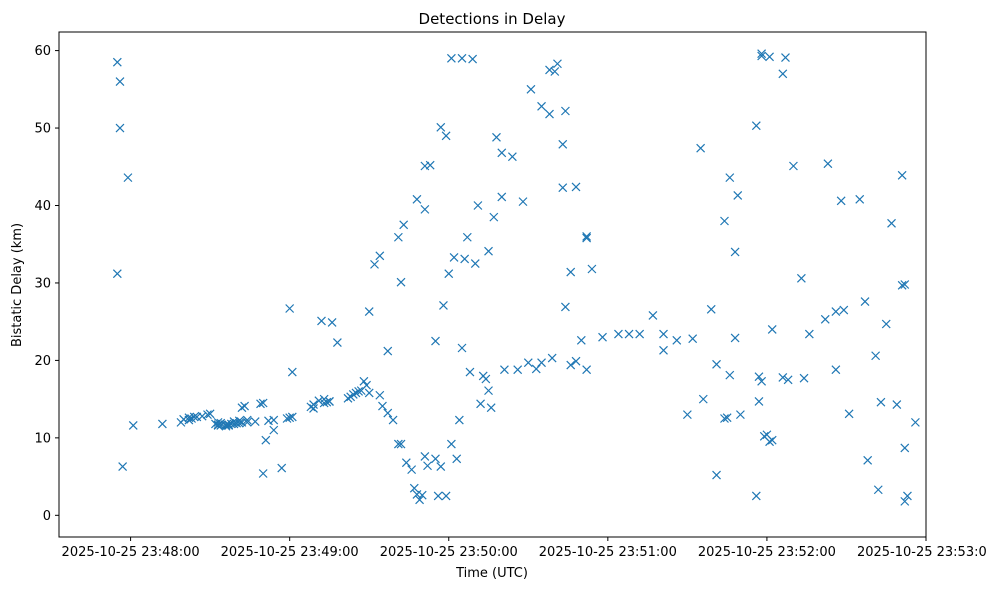  What do you see at coordinates (492, 19) in the screenshot?
I see `chart-title: Detections in Delay` at bounding box center [492, 19].